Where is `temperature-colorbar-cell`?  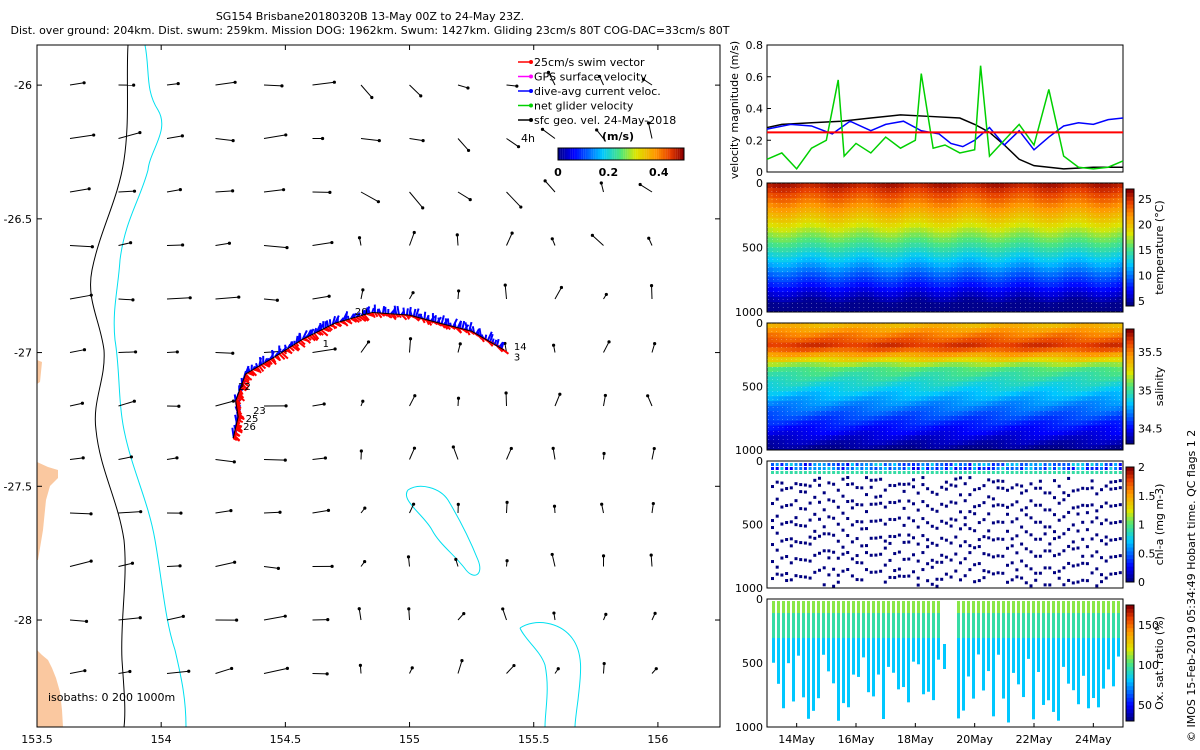
temperature-colorbar-cell is located at coordinates (1130, 218).